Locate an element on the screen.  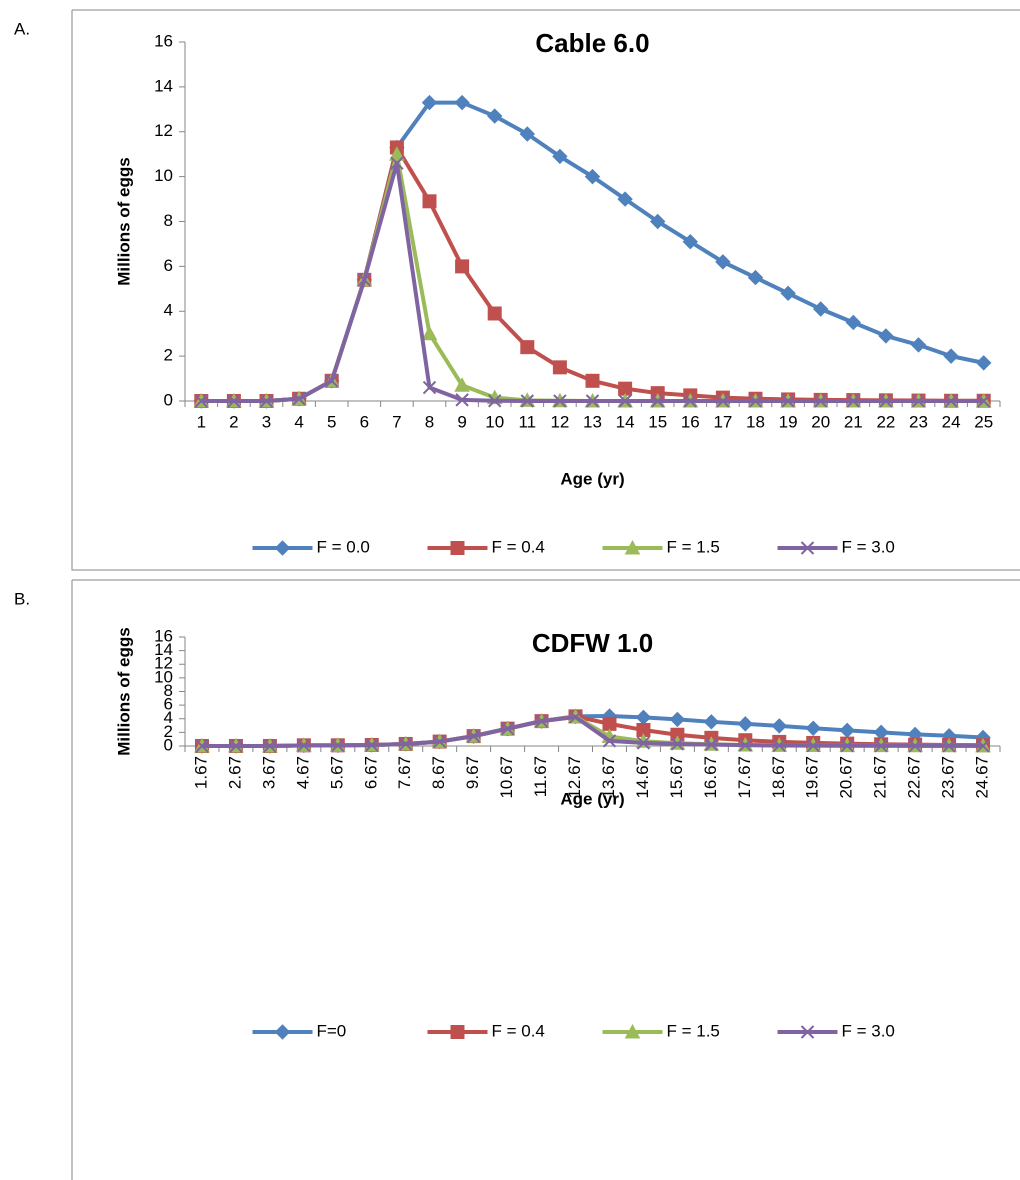
series-line is located at coordinates (592, 731).